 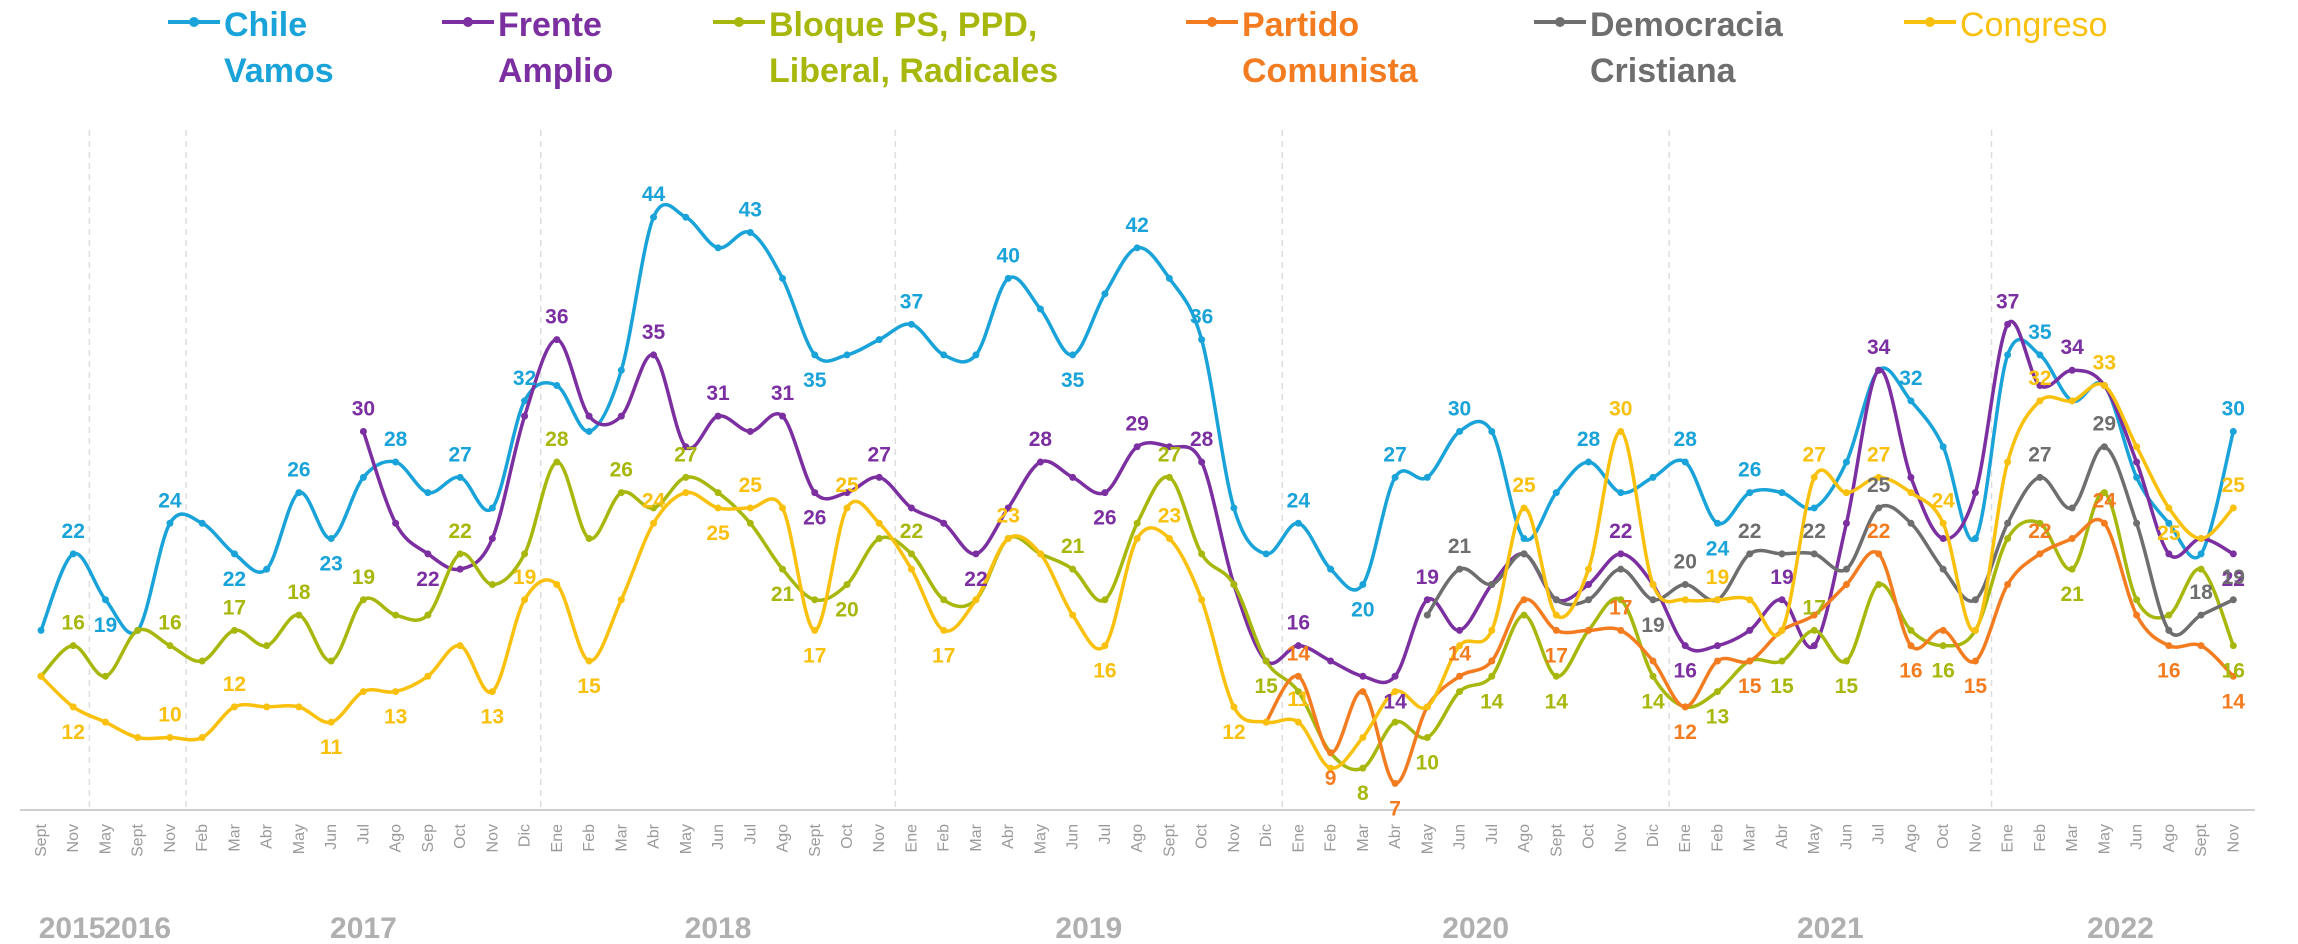 What do you see at coordinates (524, 577) in the screenshot?
I see `data-label: 19` at bounding box center [524, 577].